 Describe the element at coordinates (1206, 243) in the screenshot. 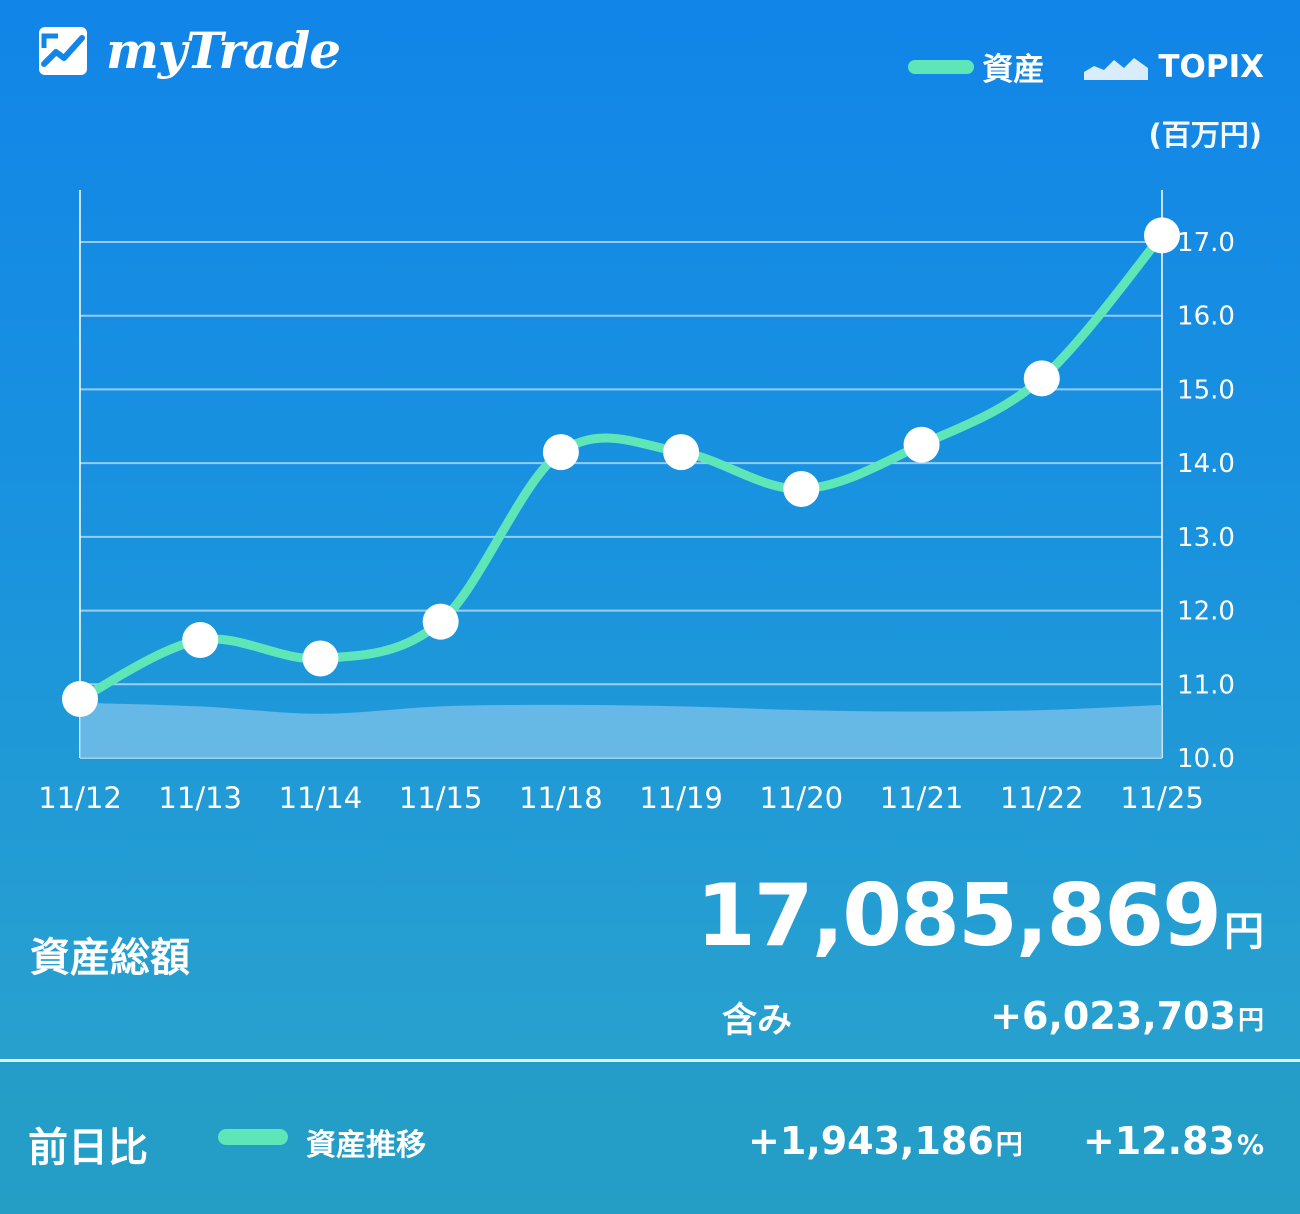

I see `y-tick-label: 17.0` at that location.